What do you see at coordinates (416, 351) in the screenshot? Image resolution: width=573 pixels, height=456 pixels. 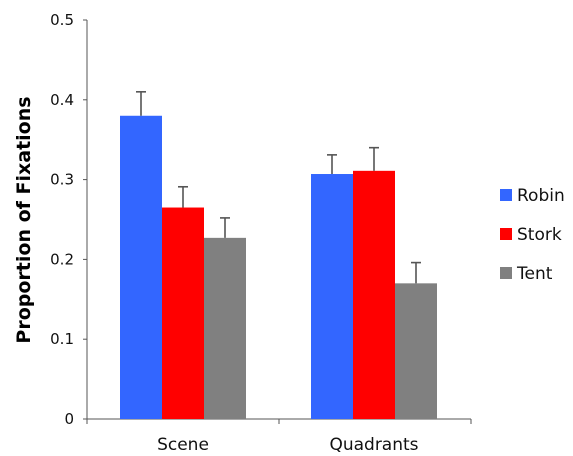 I see `bar-tent-quadrants` at bounding box center [416, 351].